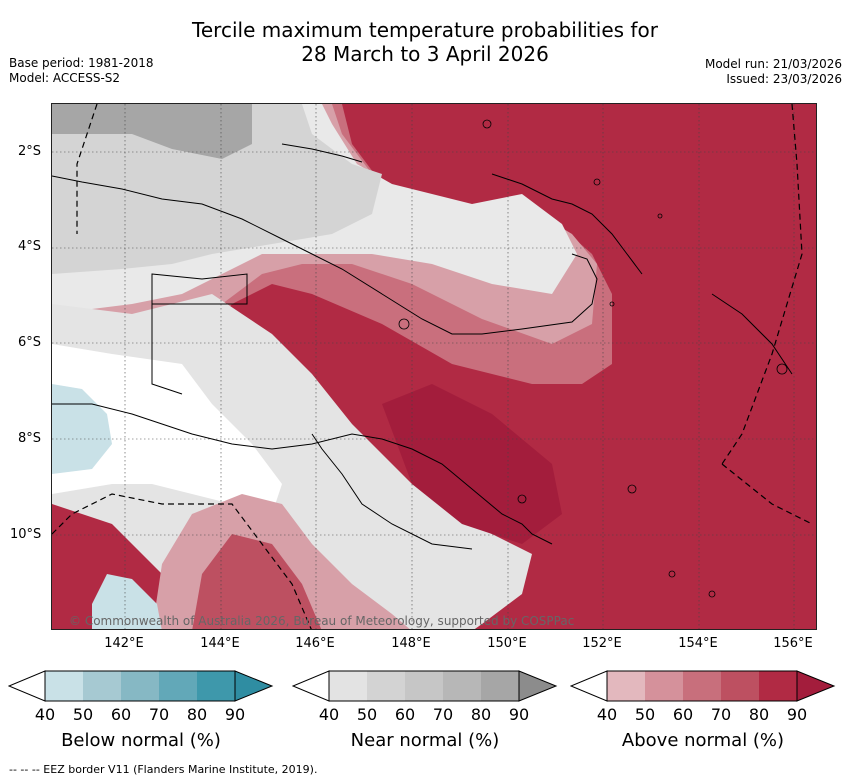  I want to click on below-normal-40-south, so click(127, 601).